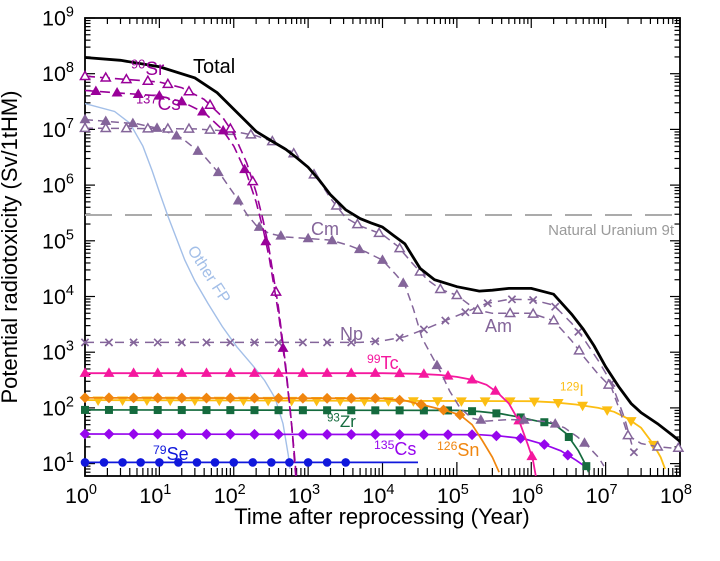  What do you see at coordinates (214, 67) in the screenshot?
I see `label-total: Total` at bounding box center [214, 67].